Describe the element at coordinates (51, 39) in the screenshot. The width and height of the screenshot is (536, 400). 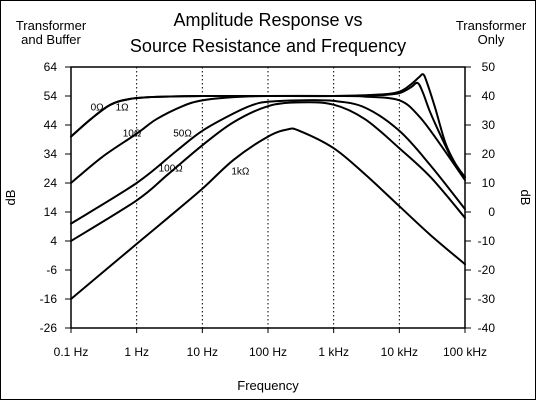
I see `left-header-line2: and Buffer` at that location.